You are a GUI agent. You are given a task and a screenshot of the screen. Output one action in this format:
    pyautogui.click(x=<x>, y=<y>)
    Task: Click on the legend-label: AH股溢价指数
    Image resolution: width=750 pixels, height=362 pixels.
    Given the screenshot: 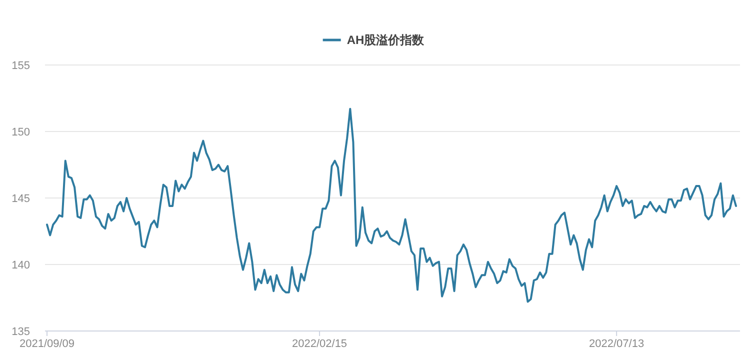 What is the action you would take?
    pyautogui.click(x=386, y=40)
    